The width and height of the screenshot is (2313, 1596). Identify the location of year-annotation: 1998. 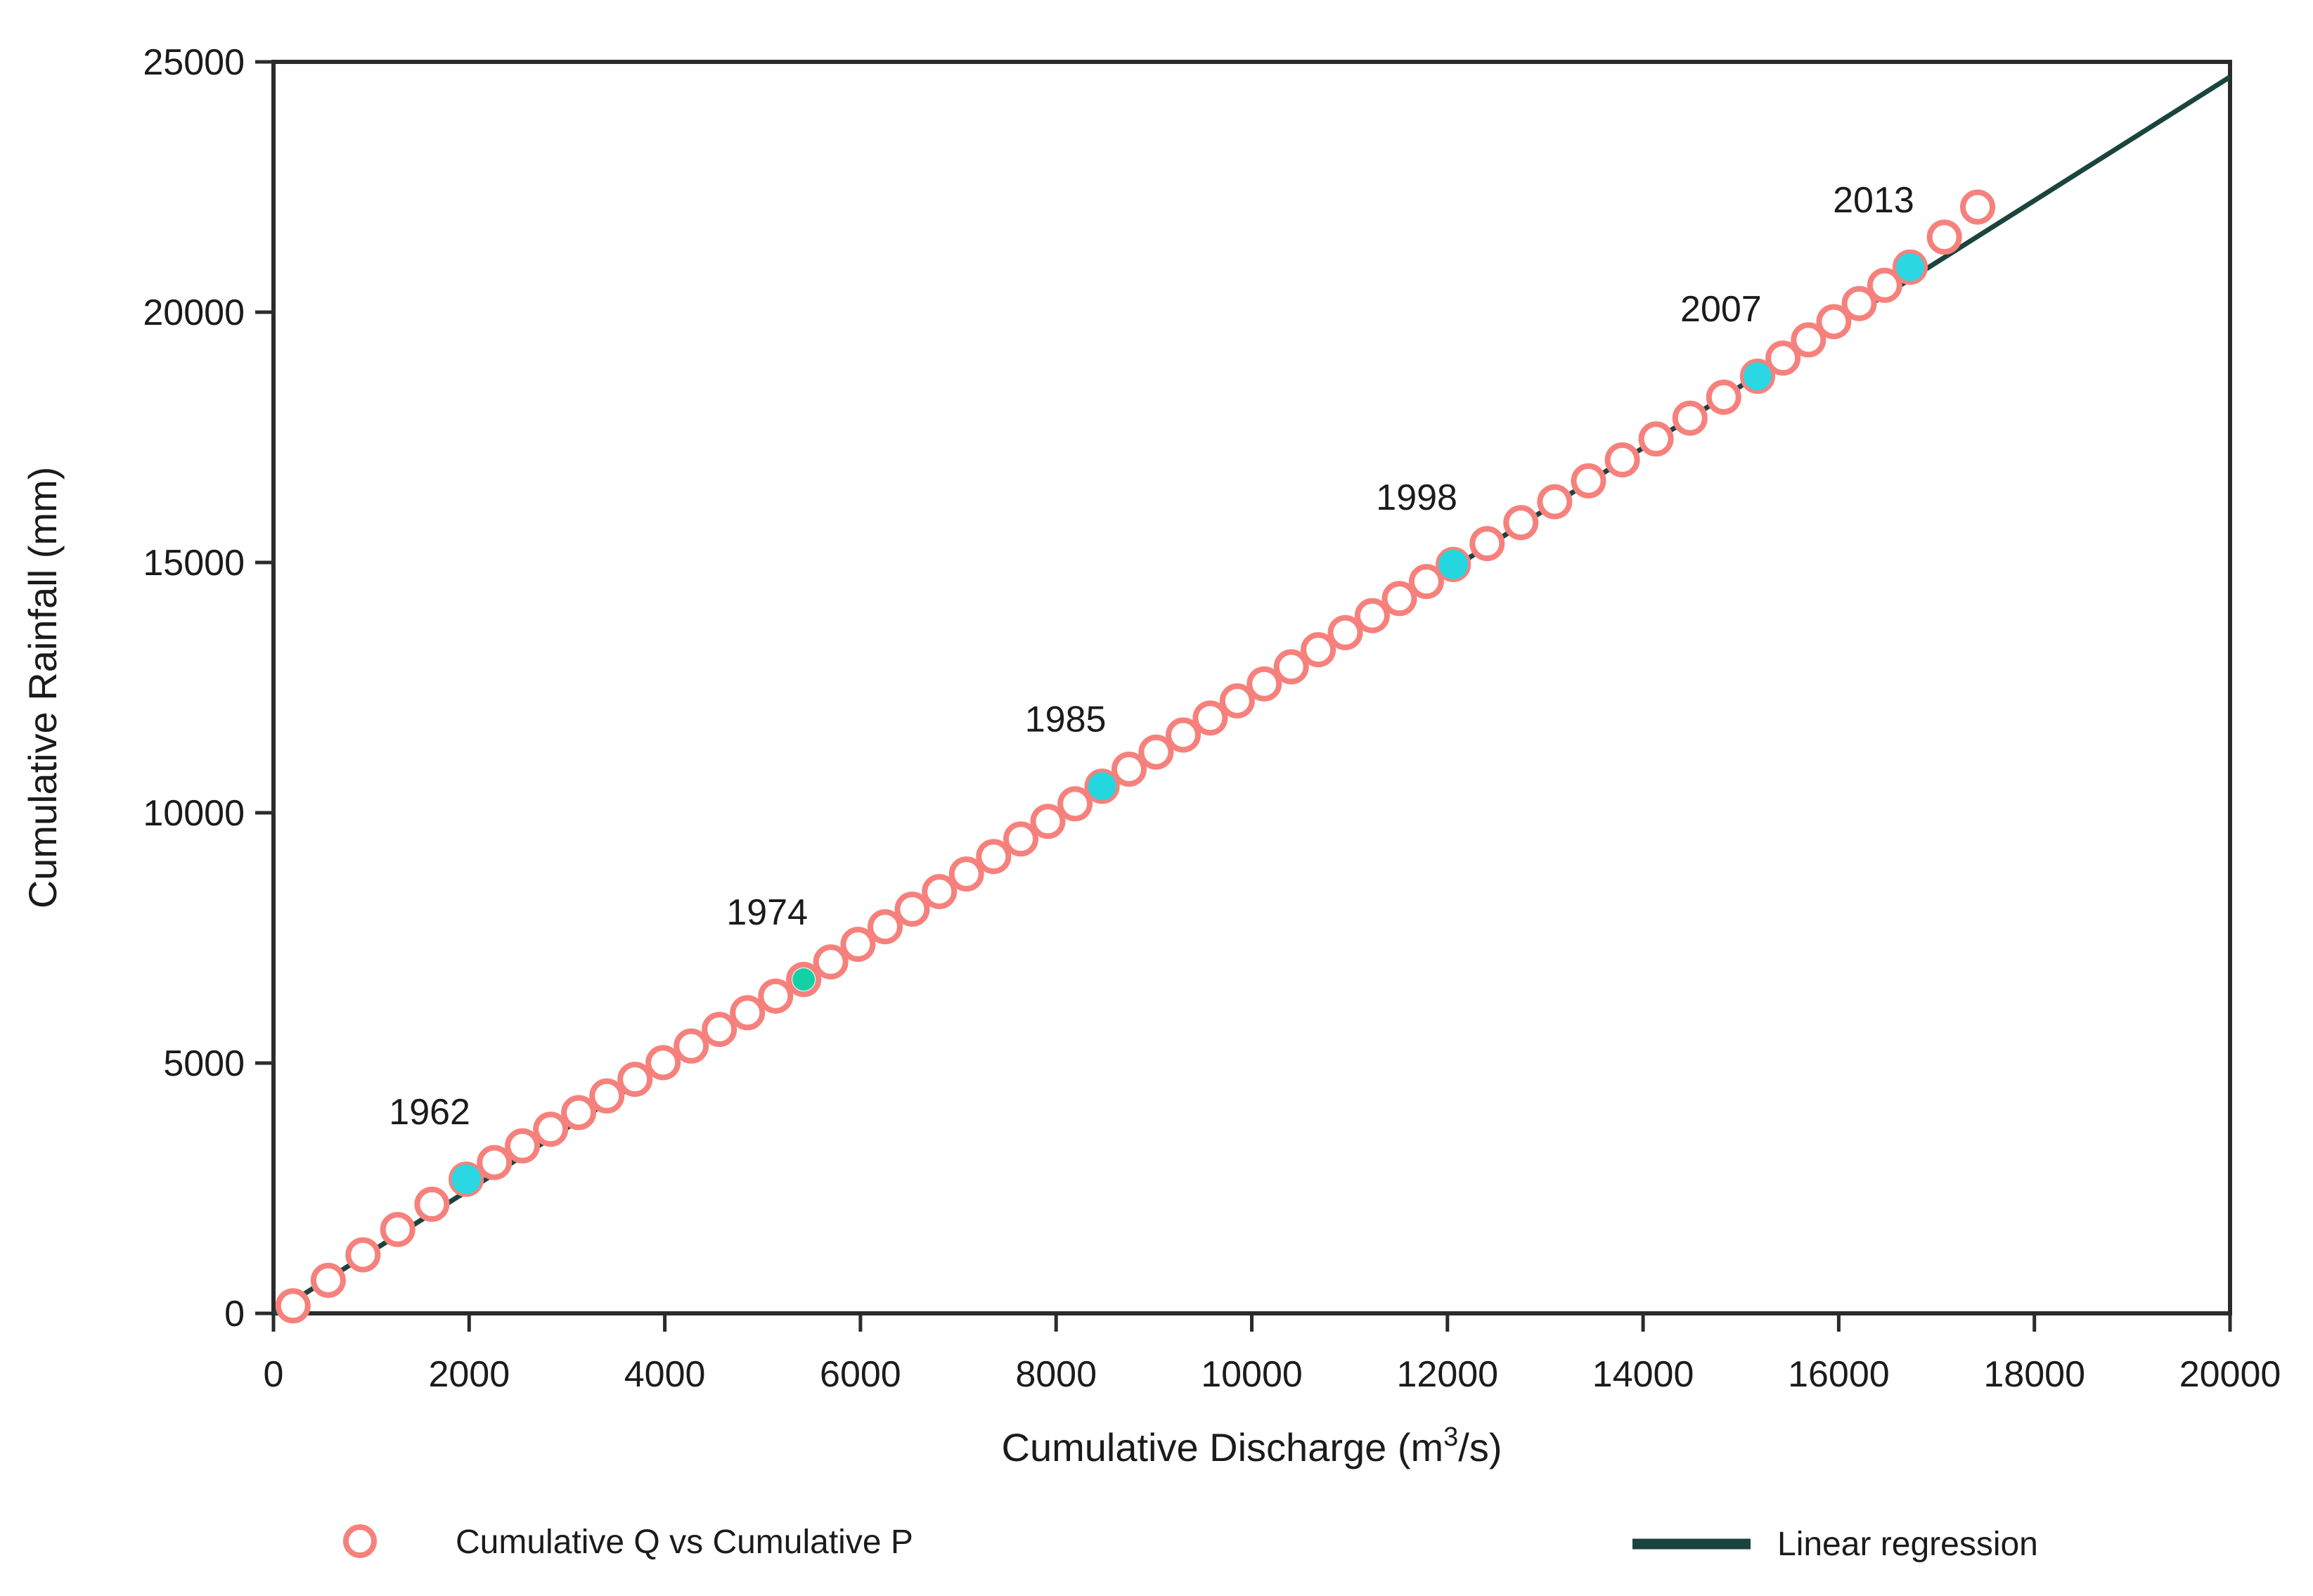
(1416, 497).